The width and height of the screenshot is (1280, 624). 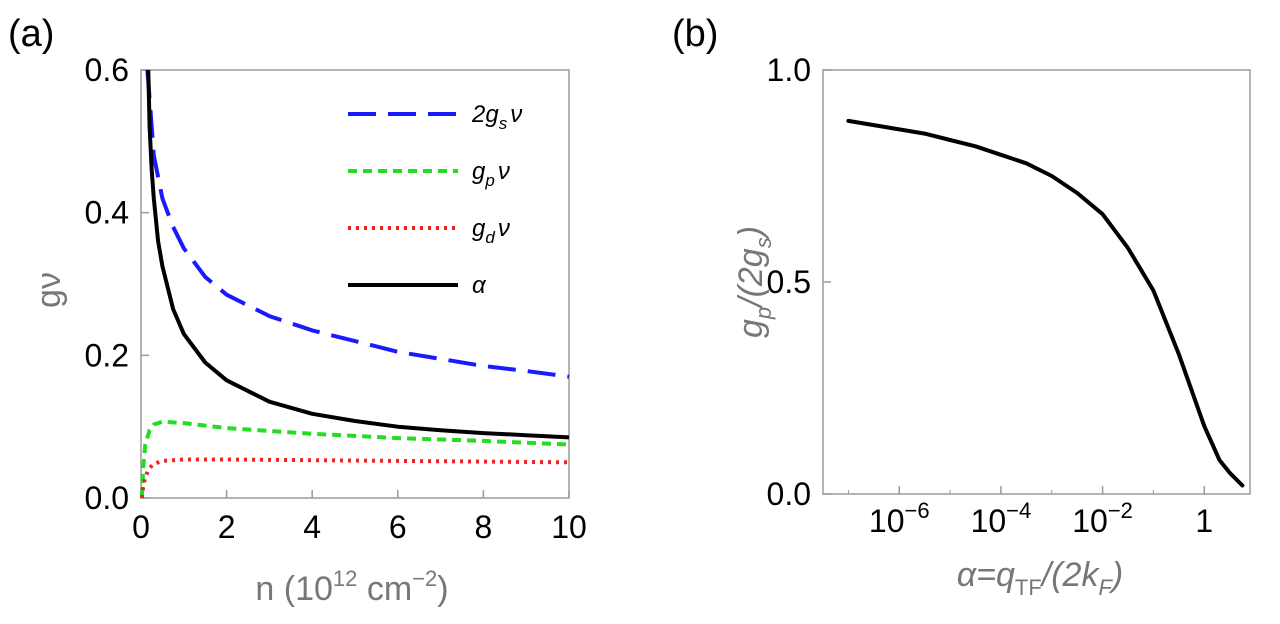 I want to click on x-tick-label: 2, so click(x=227, y=527).